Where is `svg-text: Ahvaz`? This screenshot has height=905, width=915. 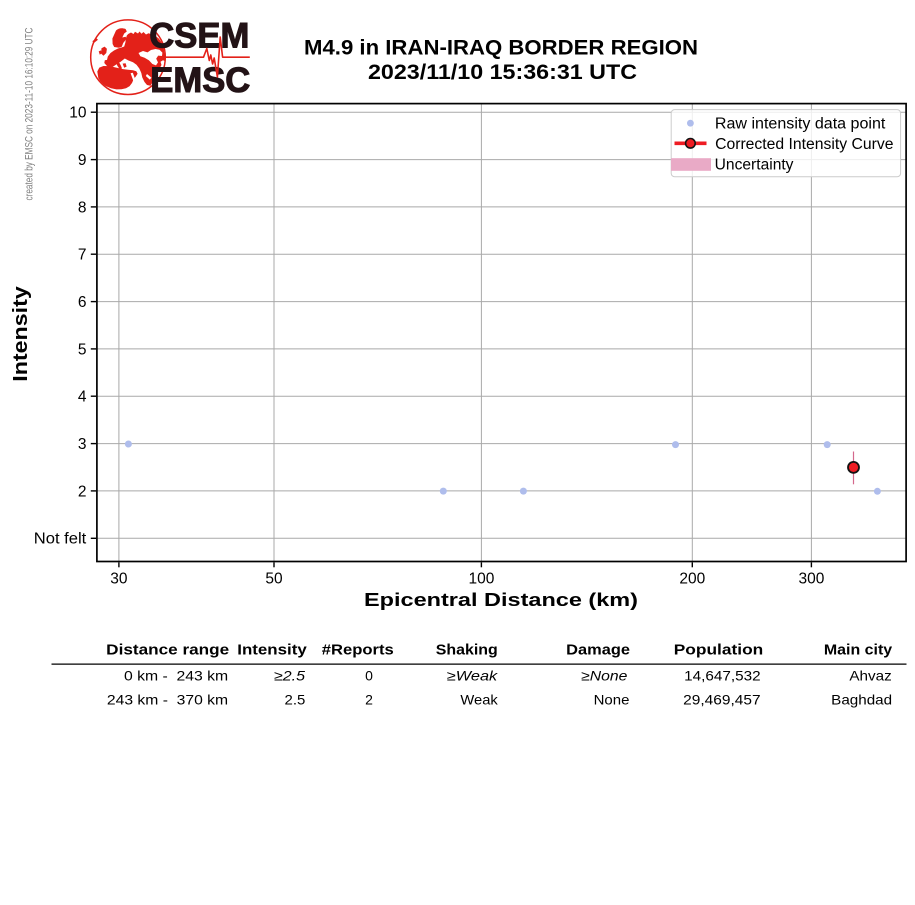
svg-text: Ahvaz is located at coordinates (870, 675).